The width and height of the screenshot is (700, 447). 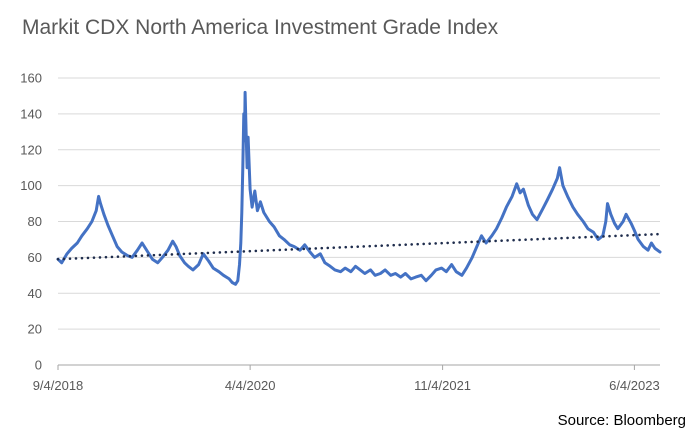 I want to click on y-tick-label: 0, so click(x=38, y=365).